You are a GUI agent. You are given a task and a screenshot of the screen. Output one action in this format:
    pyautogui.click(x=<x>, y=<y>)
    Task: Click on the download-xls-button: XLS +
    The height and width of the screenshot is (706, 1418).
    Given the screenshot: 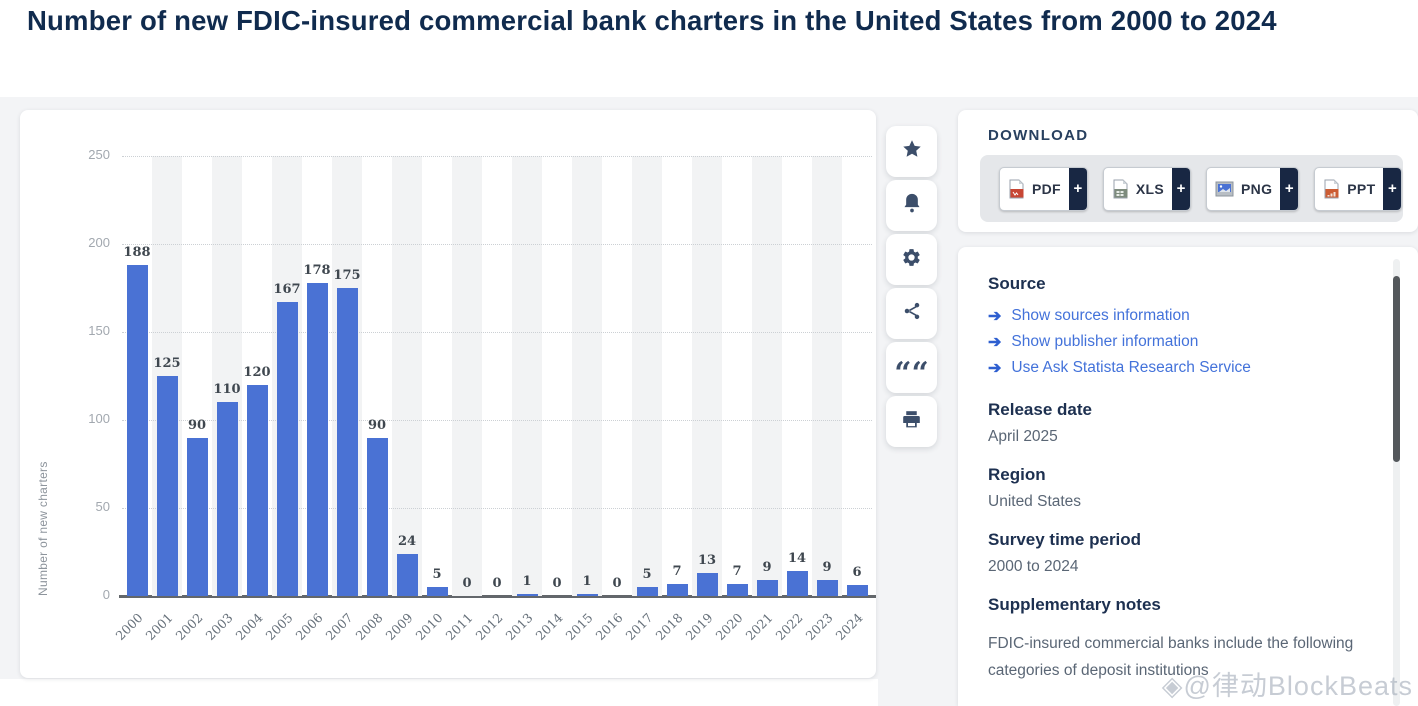 What is the action you would take?
    pyautogui.click(x=1147, y=188)
    